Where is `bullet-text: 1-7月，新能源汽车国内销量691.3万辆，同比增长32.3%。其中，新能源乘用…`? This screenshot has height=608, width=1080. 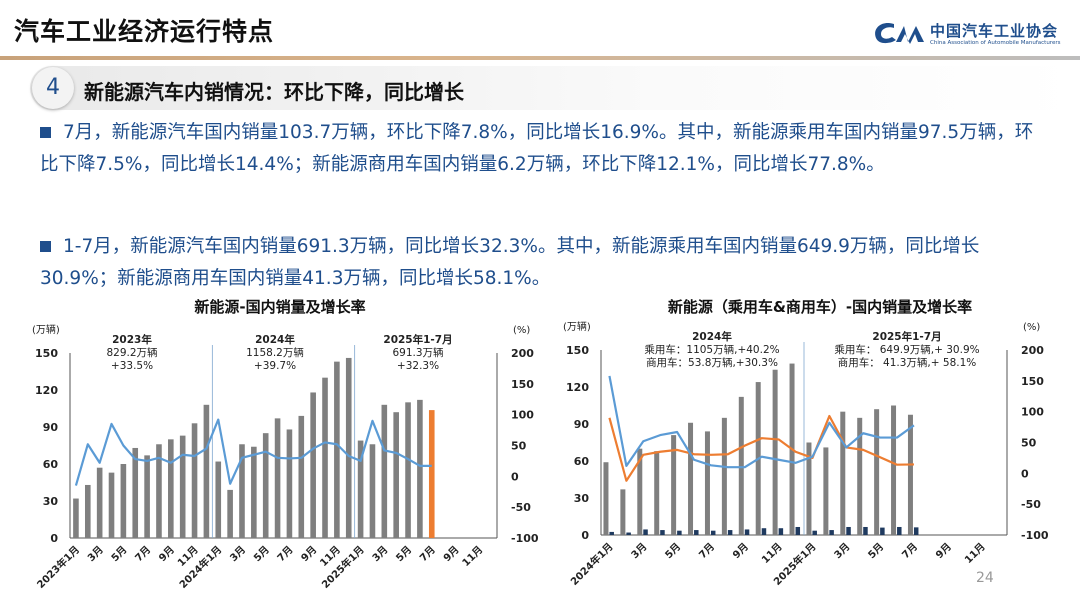 bullet-text: 1-7月，新能源汽车国内销量691.3万辆，同比增长32.3%。其中，新能源乘用… is located at coordinates (510, 262).